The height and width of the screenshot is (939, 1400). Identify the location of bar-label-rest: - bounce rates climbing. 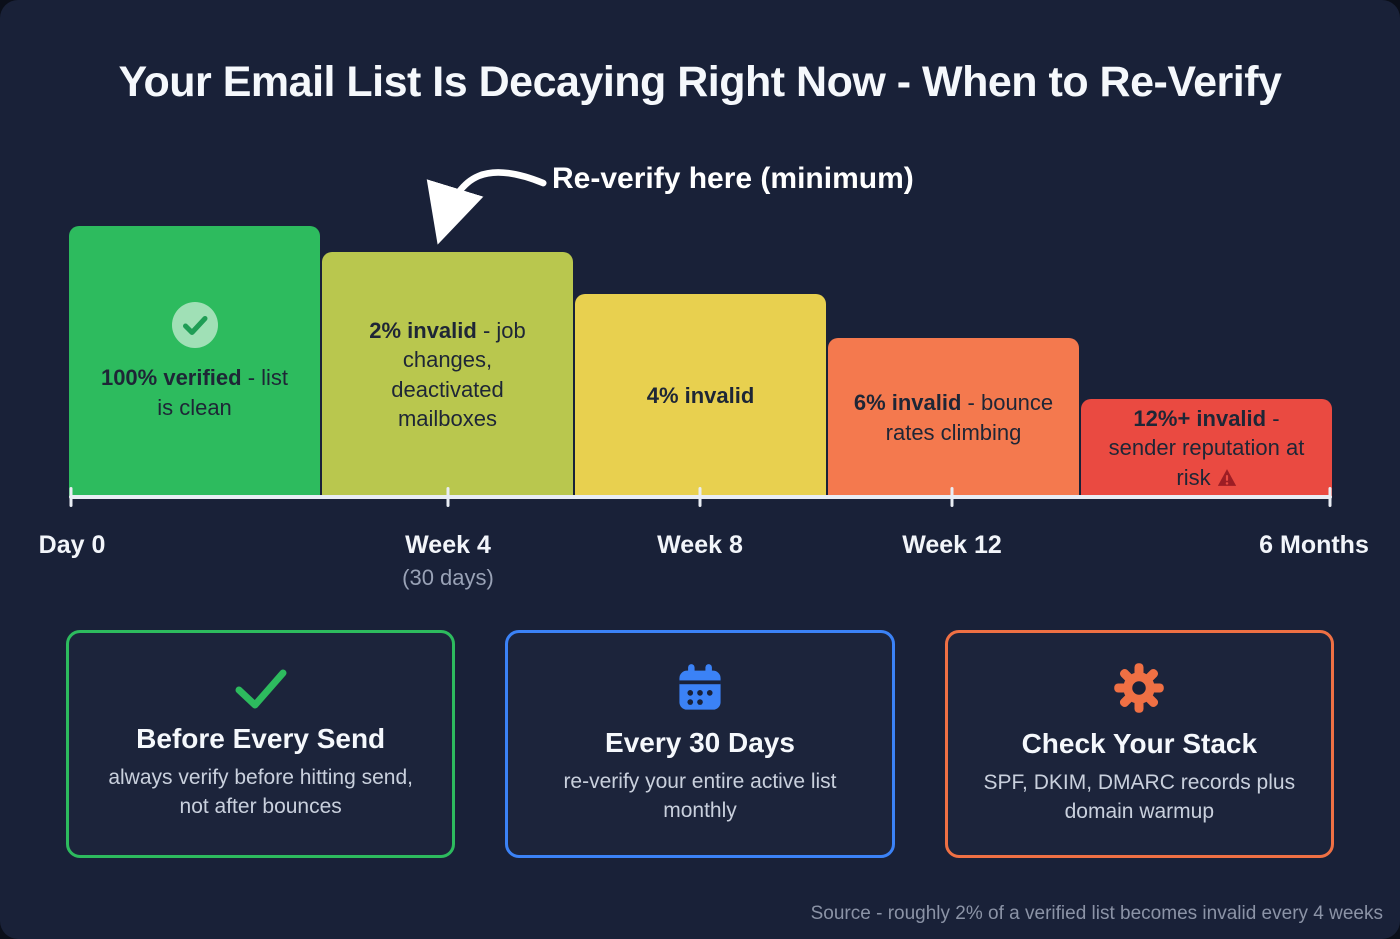
(969, 417).